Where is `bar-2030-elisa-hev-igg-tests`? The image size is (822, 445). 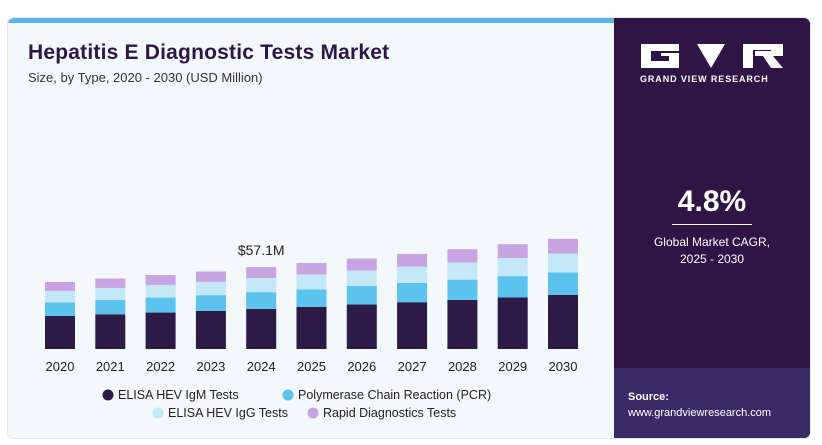 bar-2030-elisa-hev-igg-tests is located at coordinates (563, 263).